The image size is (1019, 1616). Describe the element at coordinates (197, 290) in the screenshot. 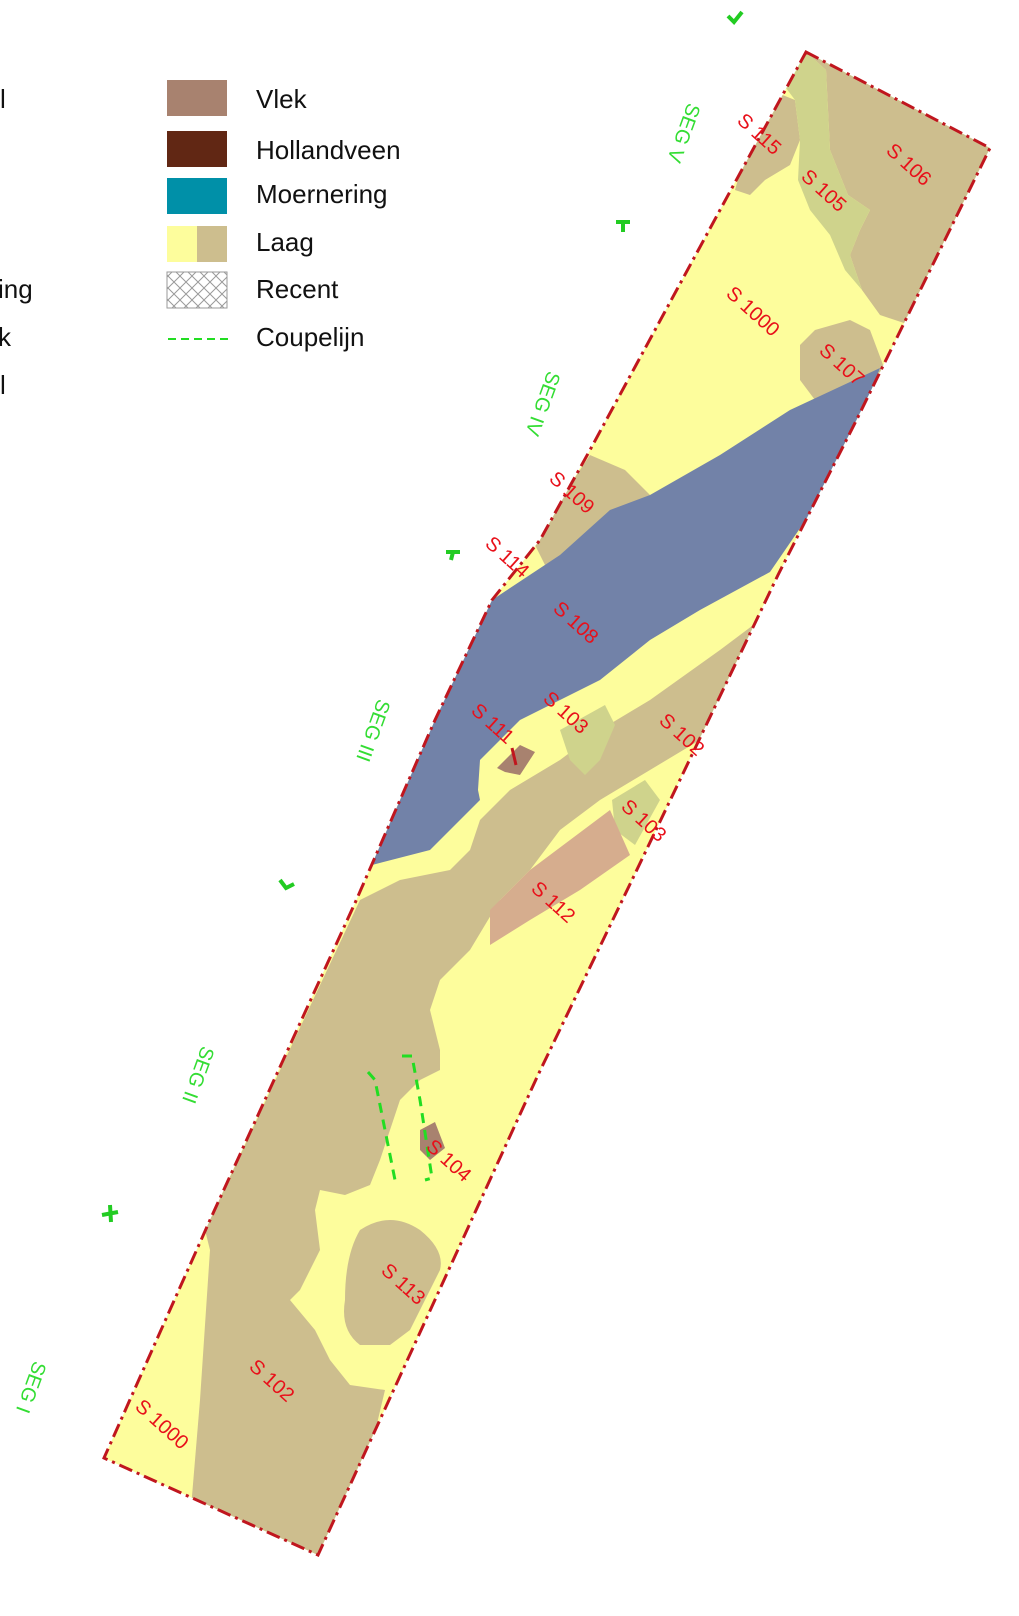

I see `legend-swatch-recent` at that location.